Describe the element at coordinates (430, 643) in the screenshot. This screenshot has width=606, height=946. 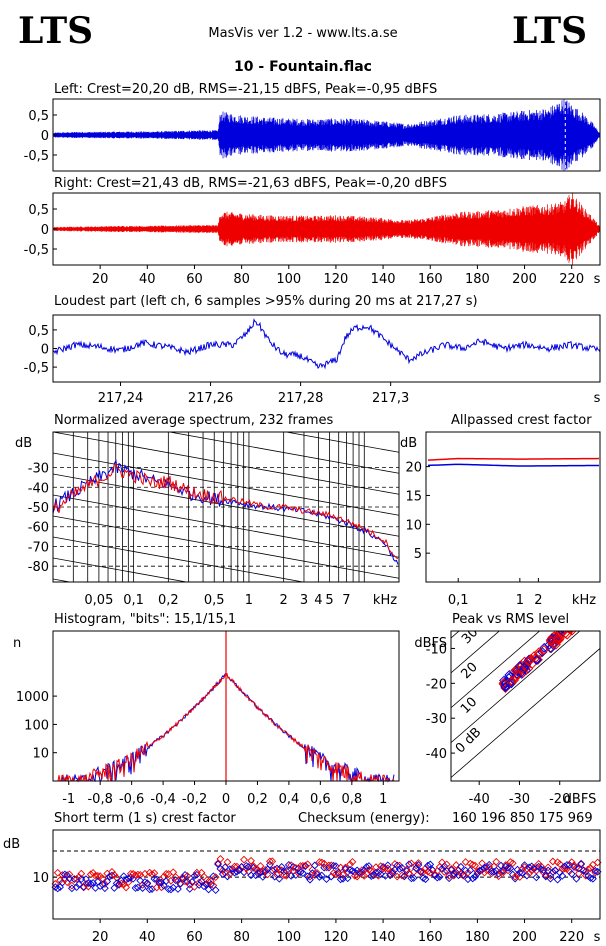
I see `peakrms-ylabel: dBFS` at that location.